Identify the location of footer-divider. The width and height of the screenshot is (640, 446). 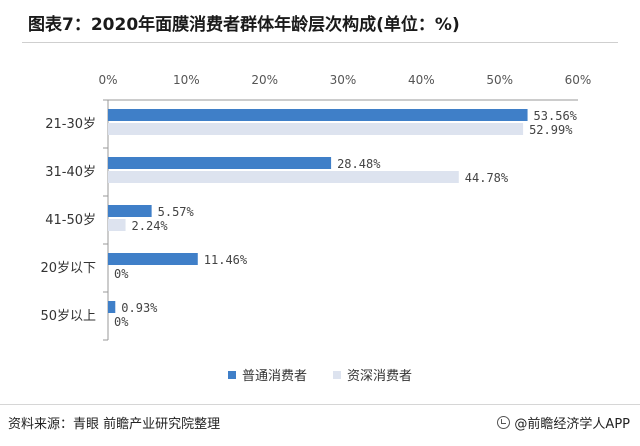
(320, 404).